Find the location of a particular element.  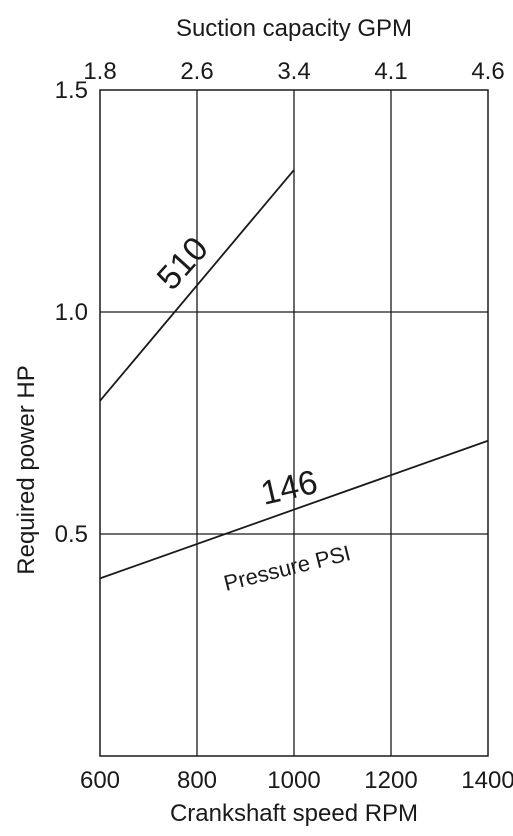

pressure-psi-annotation: Pressure PSI is located at coordinates (287, 568).